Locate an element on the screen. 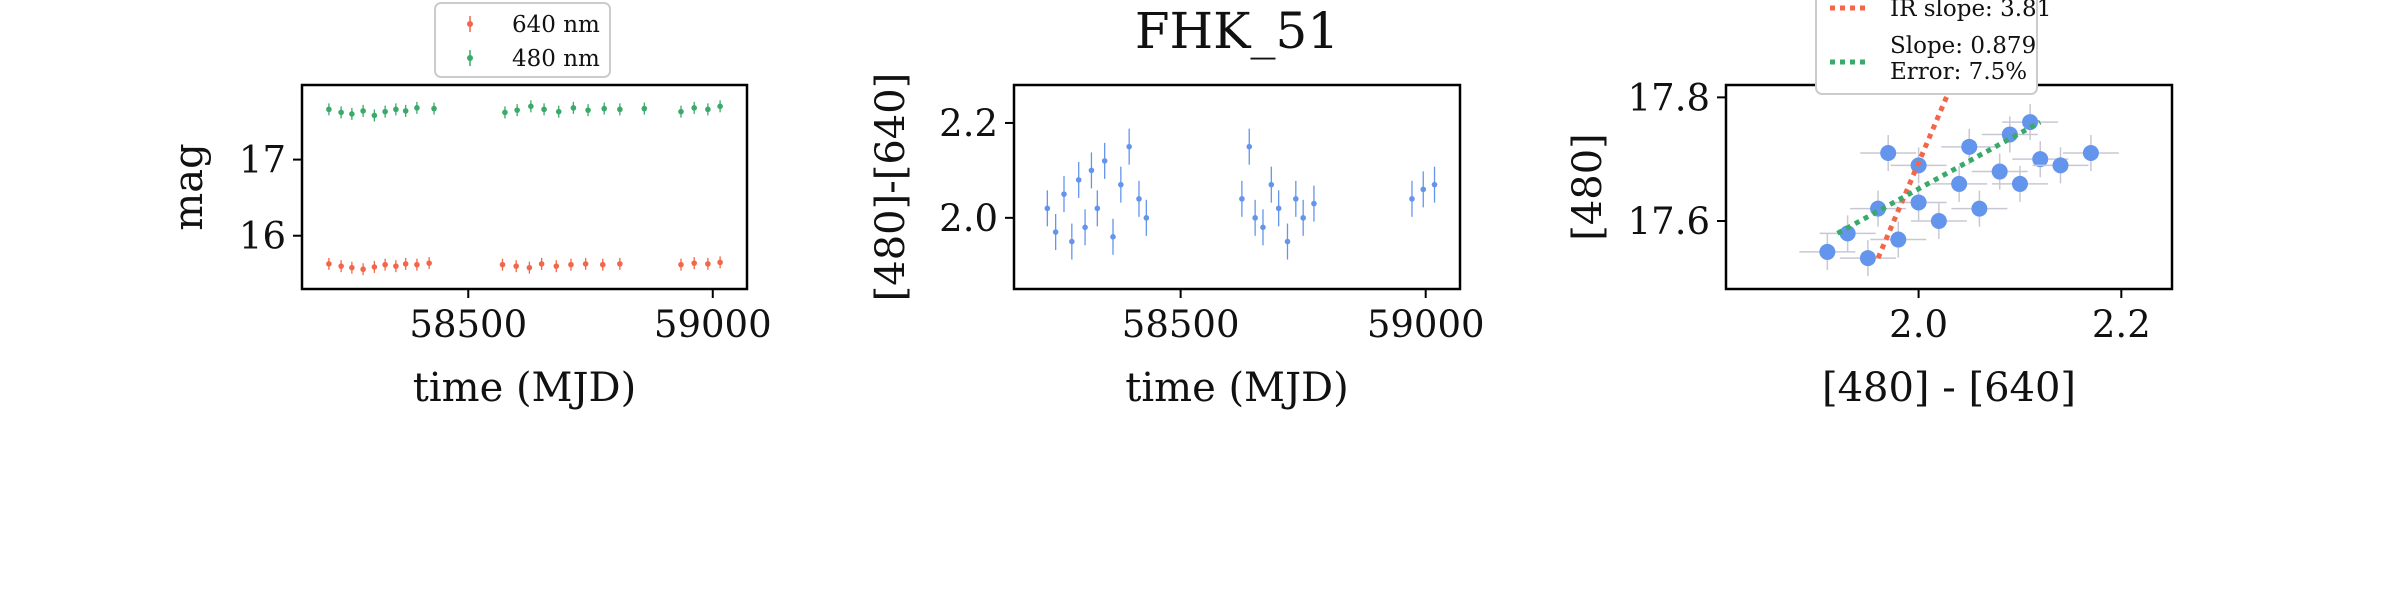  y-axis-label: [480] is located at coordinates (1588, 187).